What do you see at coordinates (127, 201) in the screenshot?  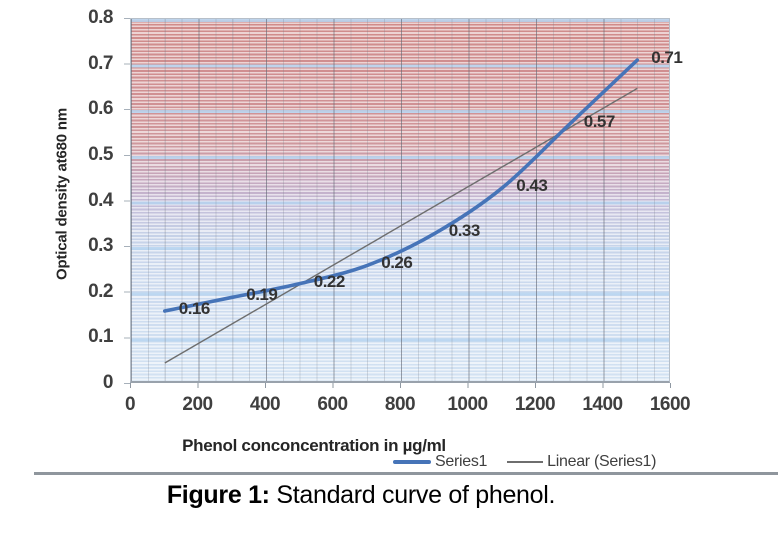 I see `y-axis-tickmarks` at bounding box center [127, 201].